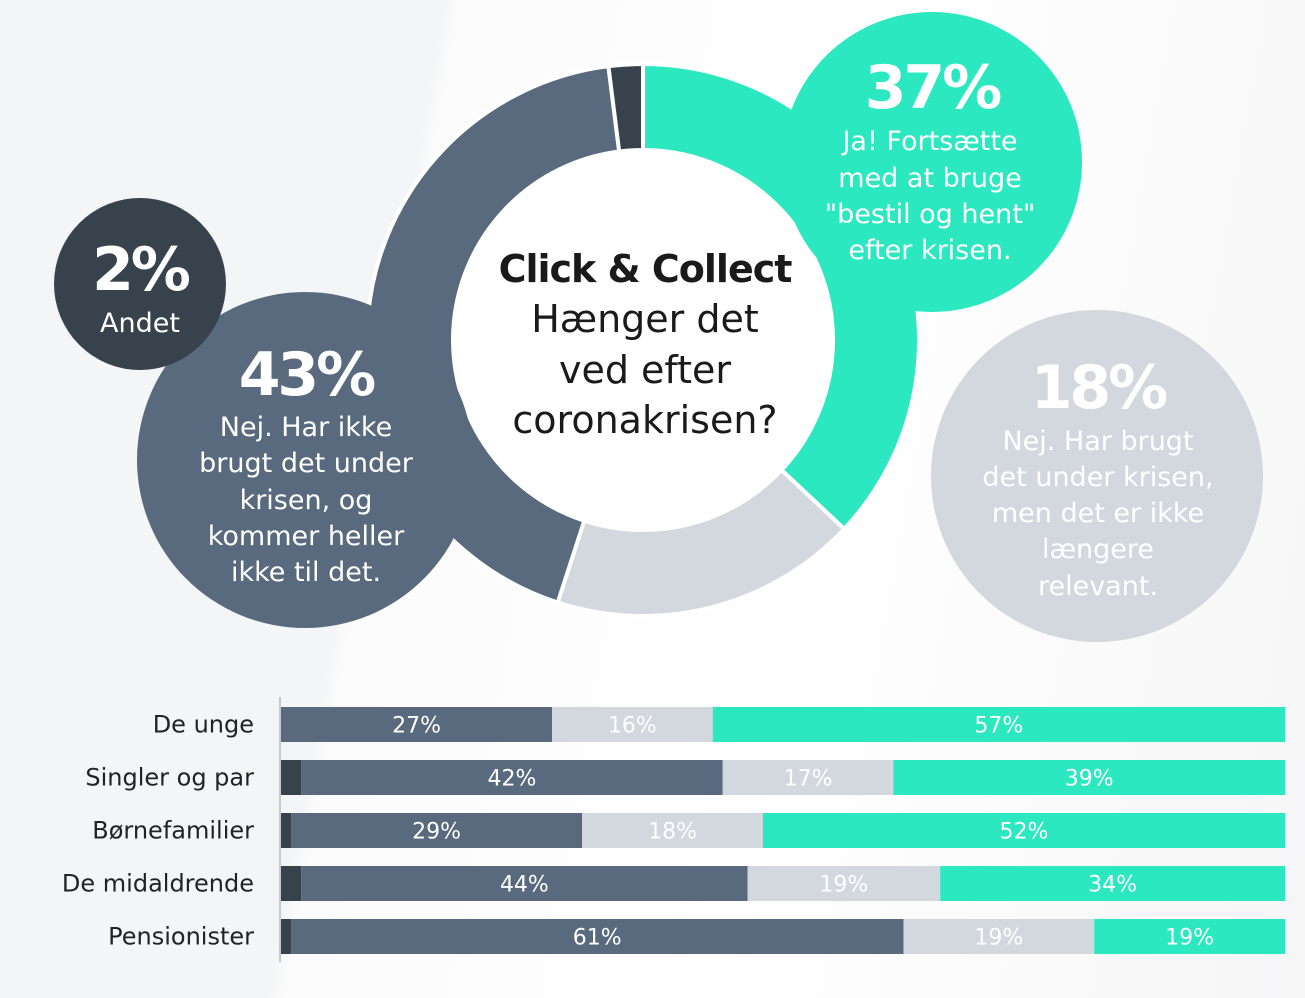  I want to click on bar-data-label: 42%, so click(511, 779).